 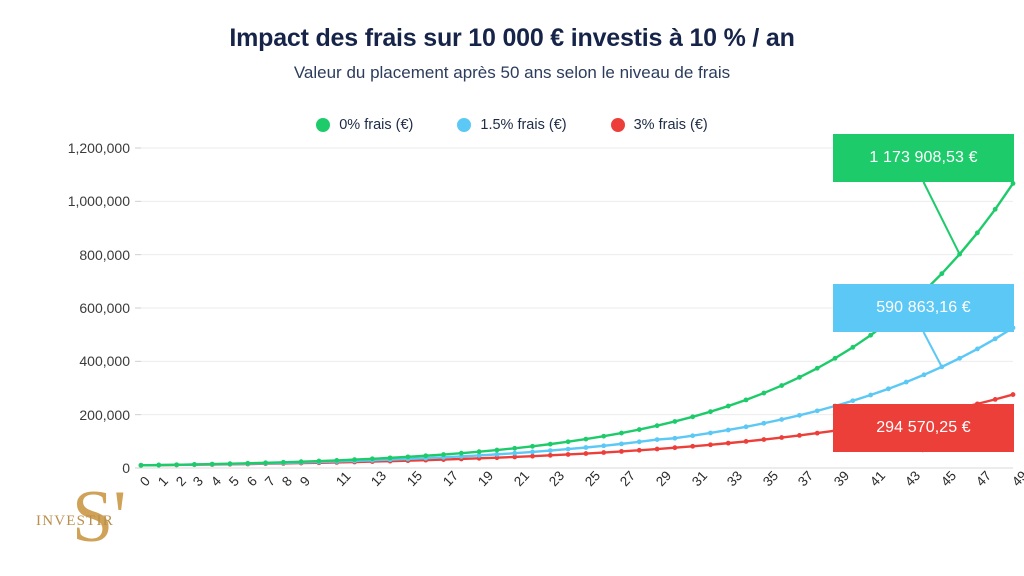 What do you see at coordinates (923, 428) in the screenshot?
I see `value-callout-3: 294 570,25 €` at bounding box center [923, 428].